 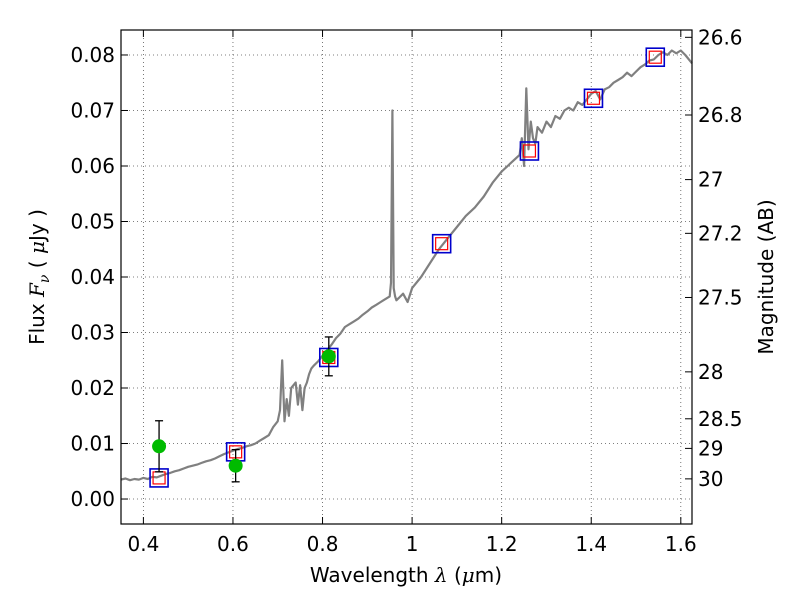 I want to click on y-tick-label: 0.04, so click(x=92, y=277).